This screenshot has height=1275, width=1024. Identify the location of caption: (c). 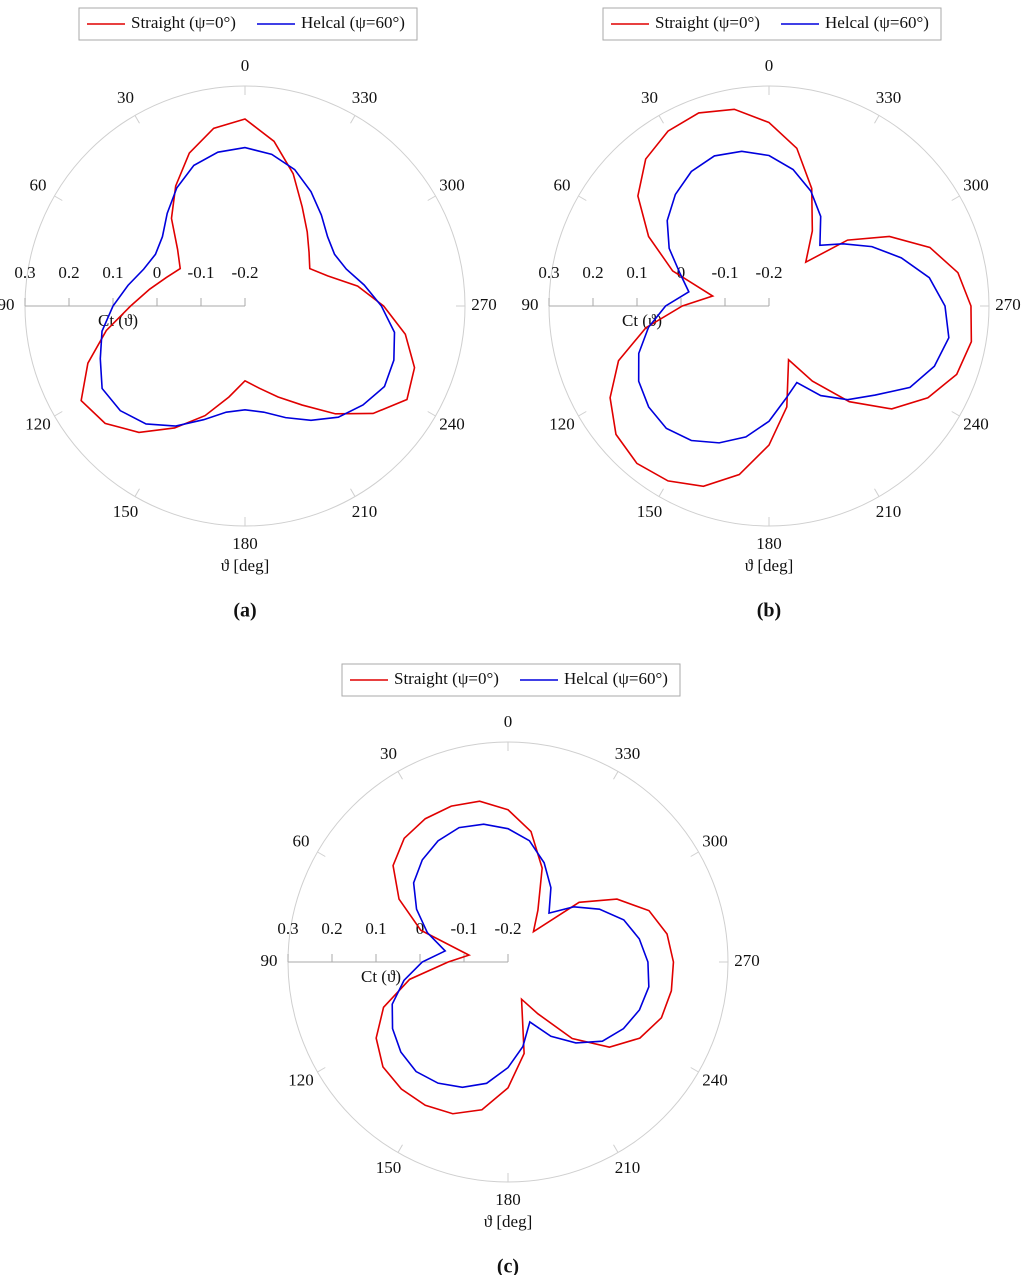
(508, 1265).